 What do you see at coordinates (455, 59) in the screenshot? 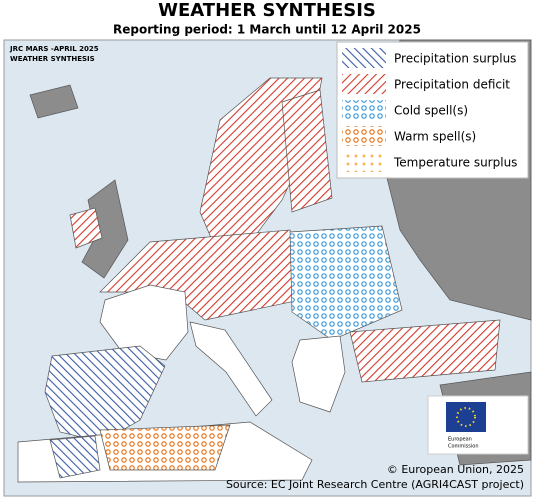
I see `legend-label: Precipitation surplus` at bounding box center [455, 59].